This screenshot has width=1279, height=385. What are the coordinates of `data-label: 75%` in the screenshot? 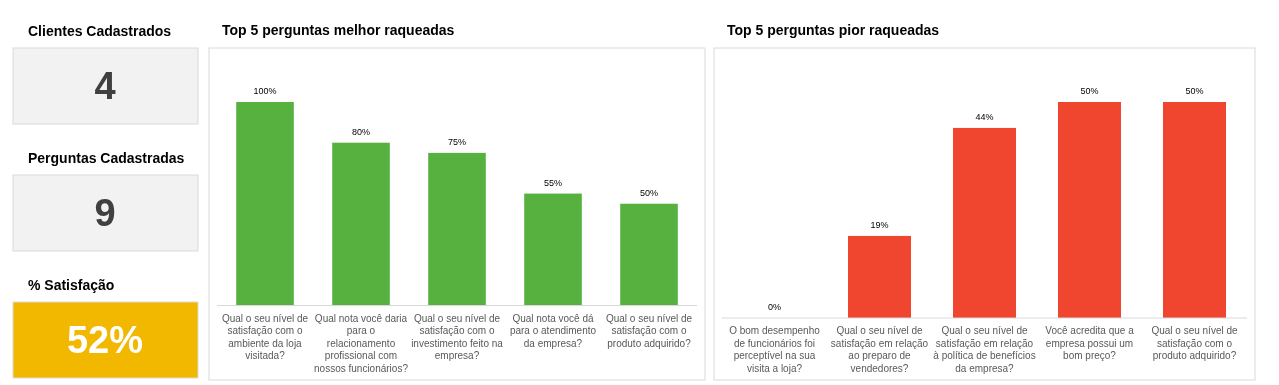 It's located at (457, 141).